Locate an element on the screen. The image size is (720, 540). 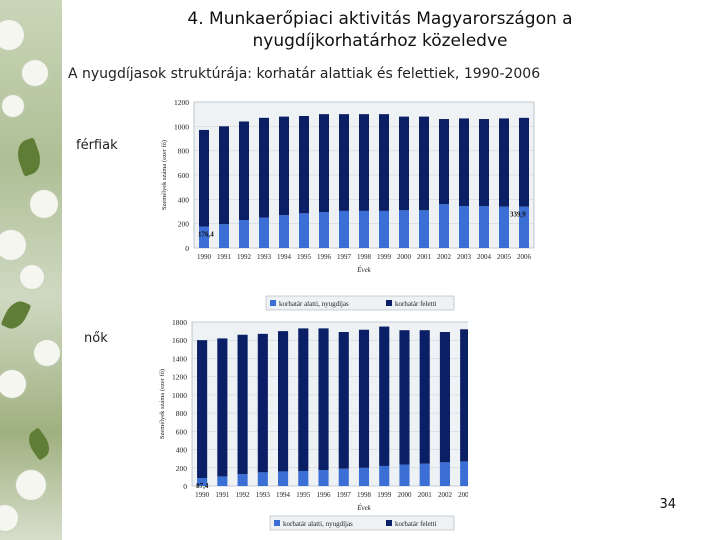
label-men: férfiak is located at coordinates (97, 145).